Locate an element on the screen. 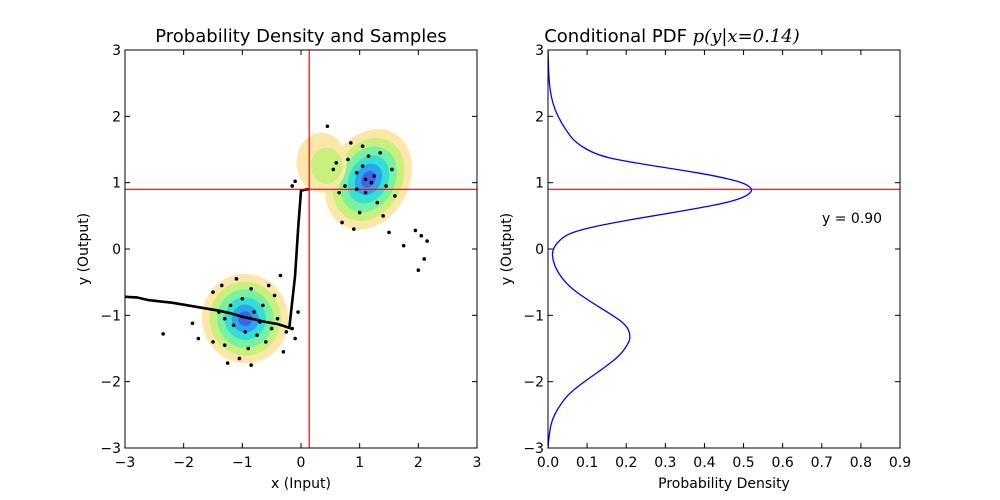 The image size is (1000, 500). right-y-tick-label: −2 is located at coordinates (533, 383).